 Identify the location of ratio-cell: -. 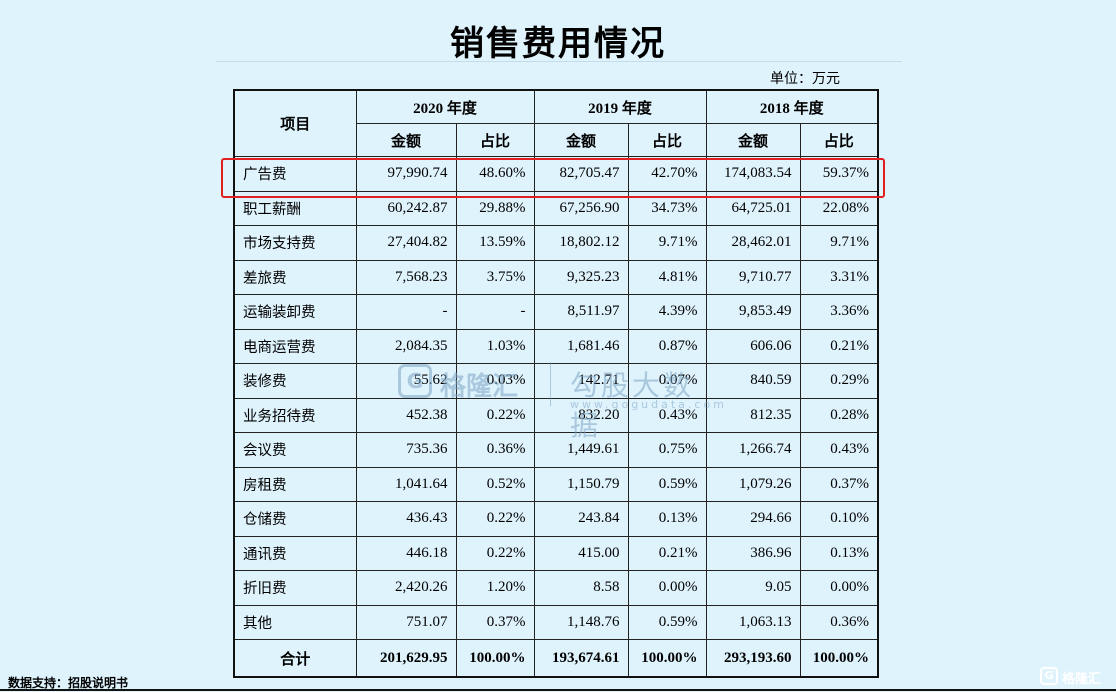
(495, 312).